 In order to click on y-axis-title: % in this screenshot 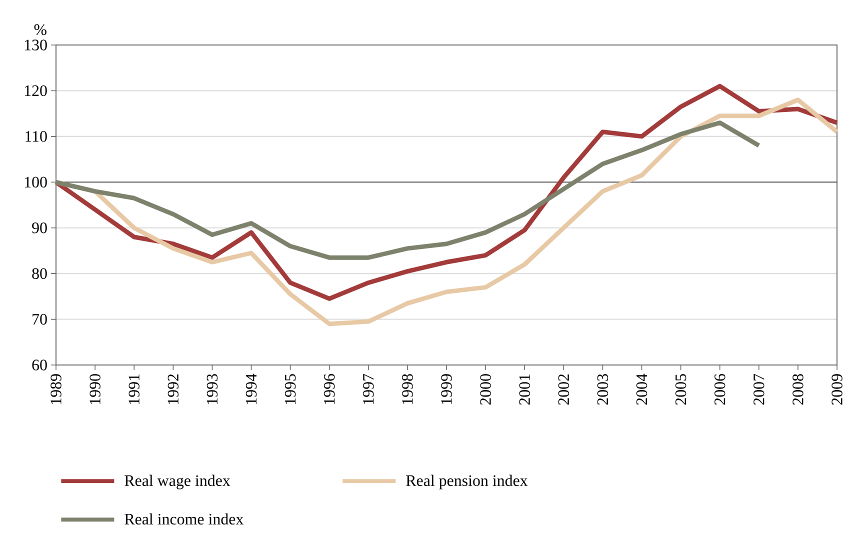, I will do `click(40, 30)`.